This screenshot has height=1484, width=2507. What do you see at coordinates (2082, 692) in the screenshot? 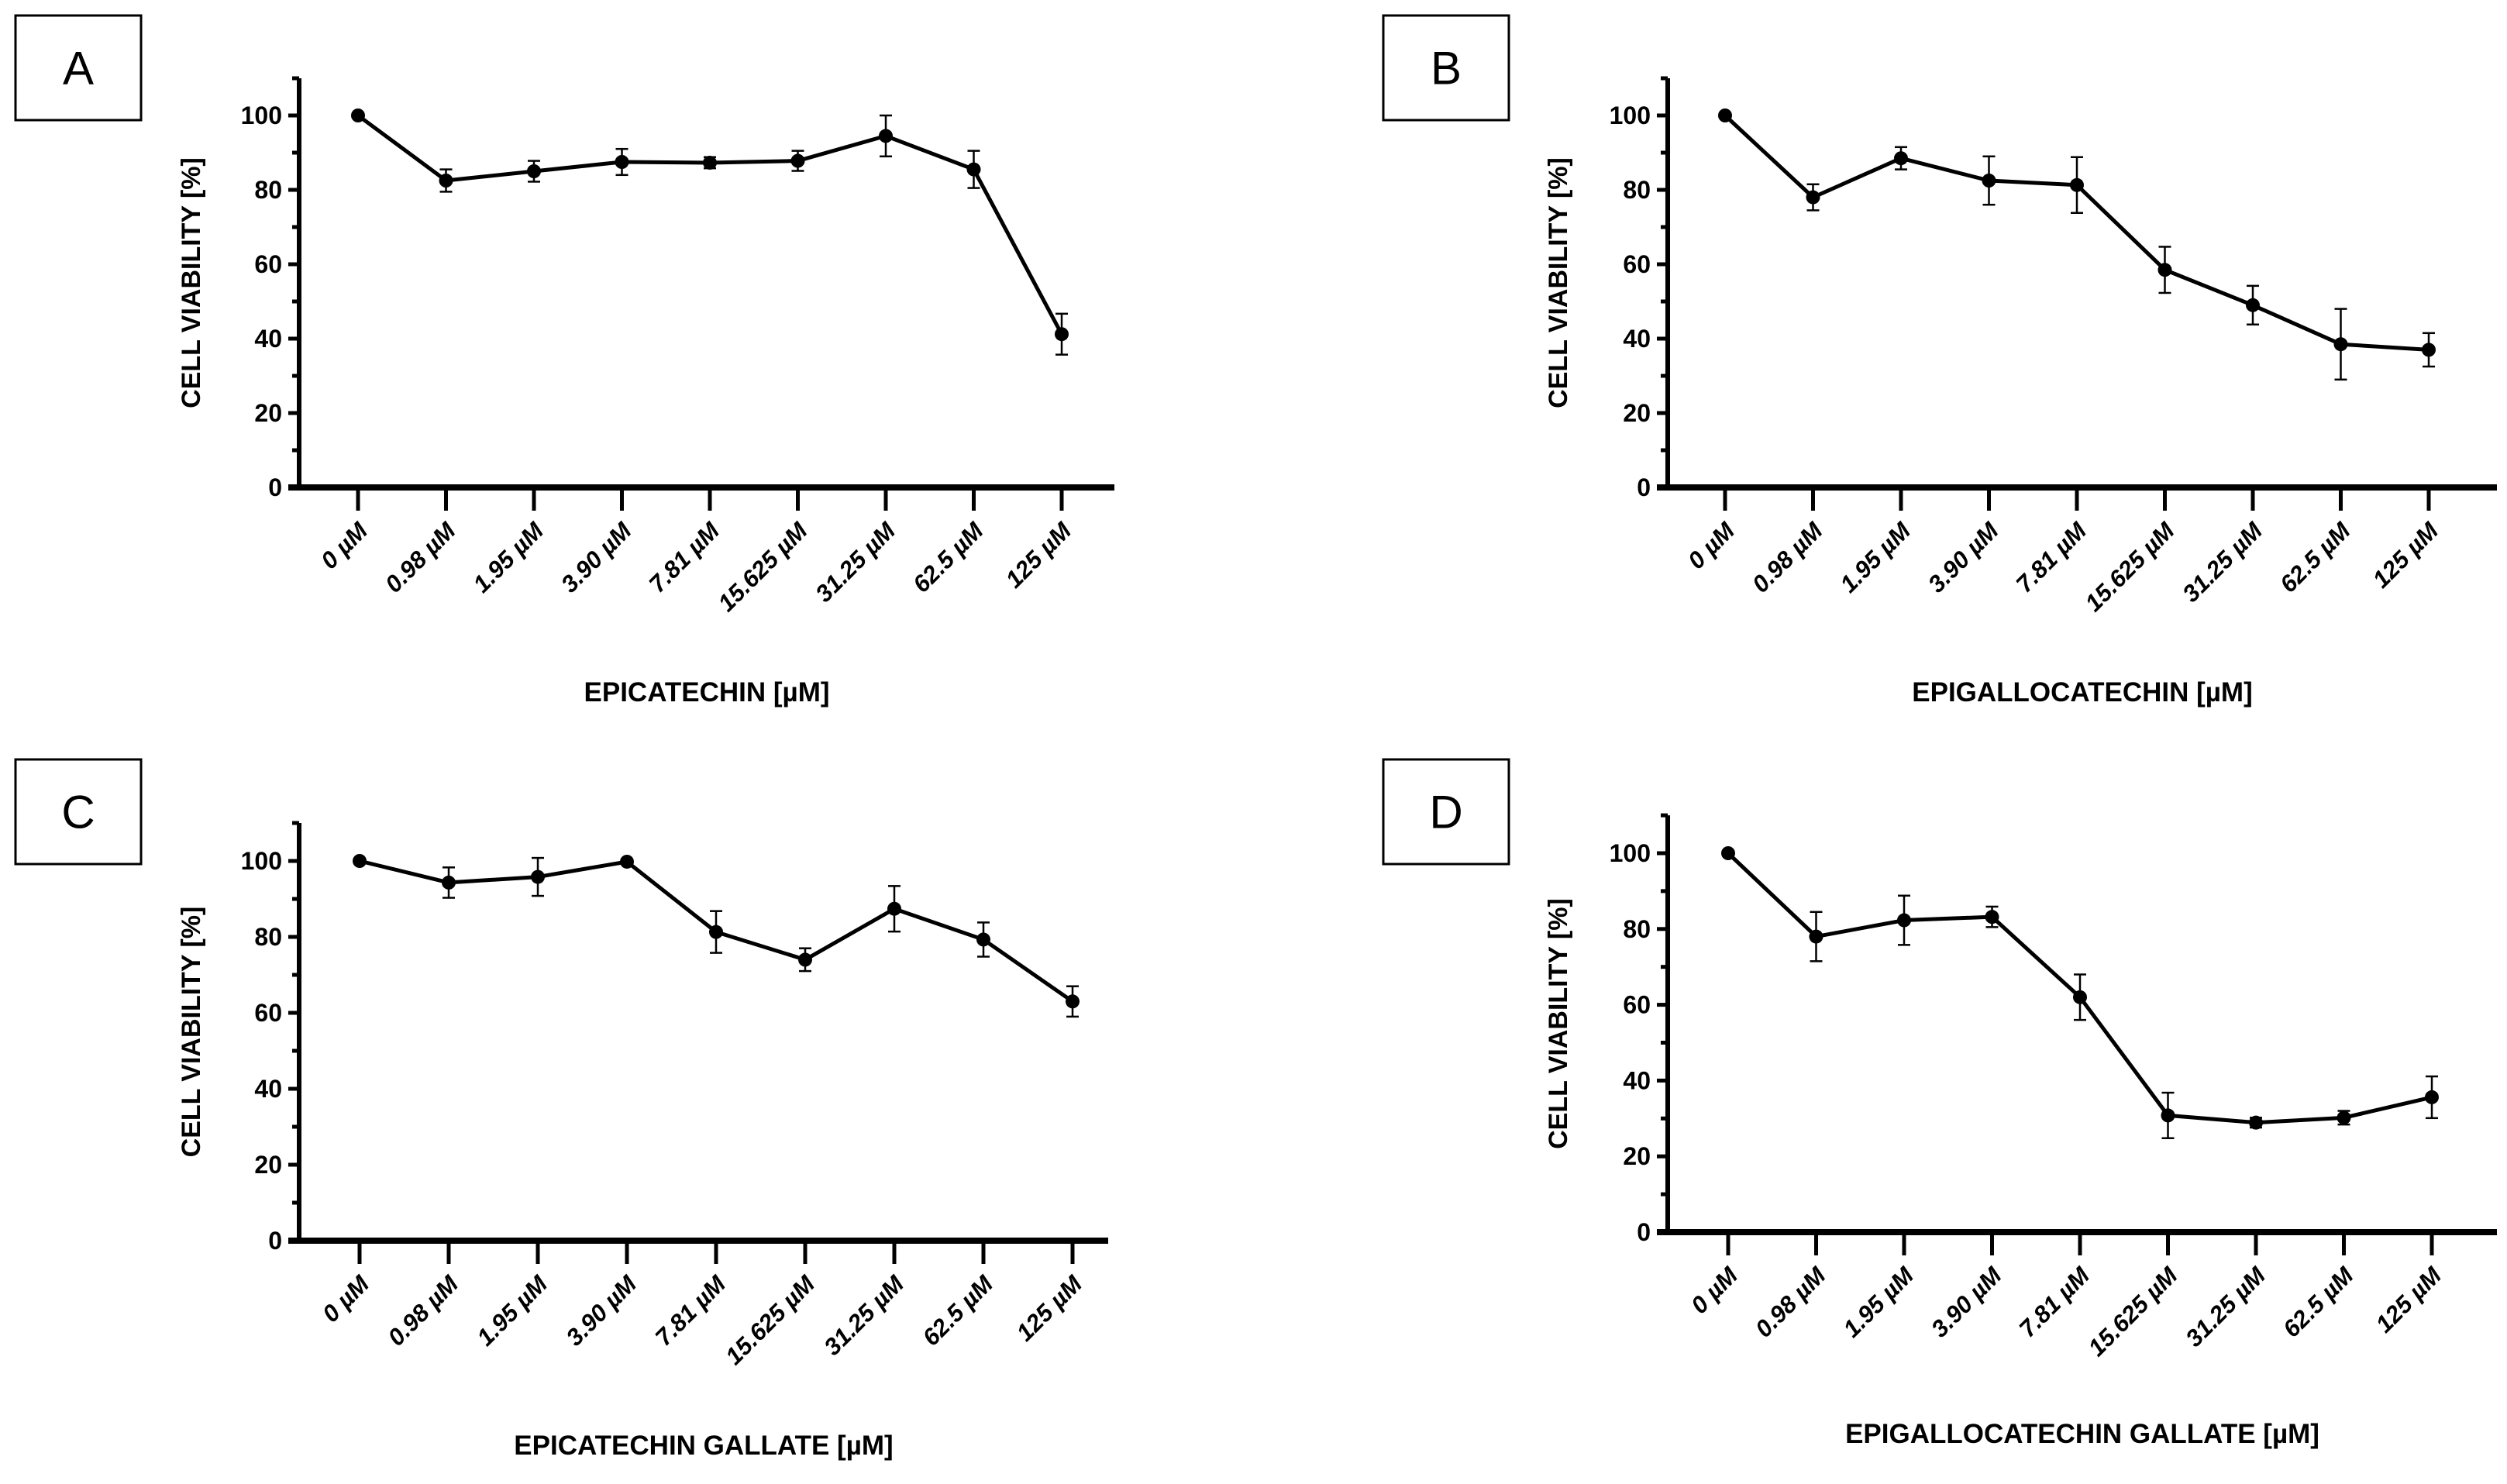
I see `x-axis-title: EPIGALLOCATECHIN [µM]` at bounding box center [2082, 692].